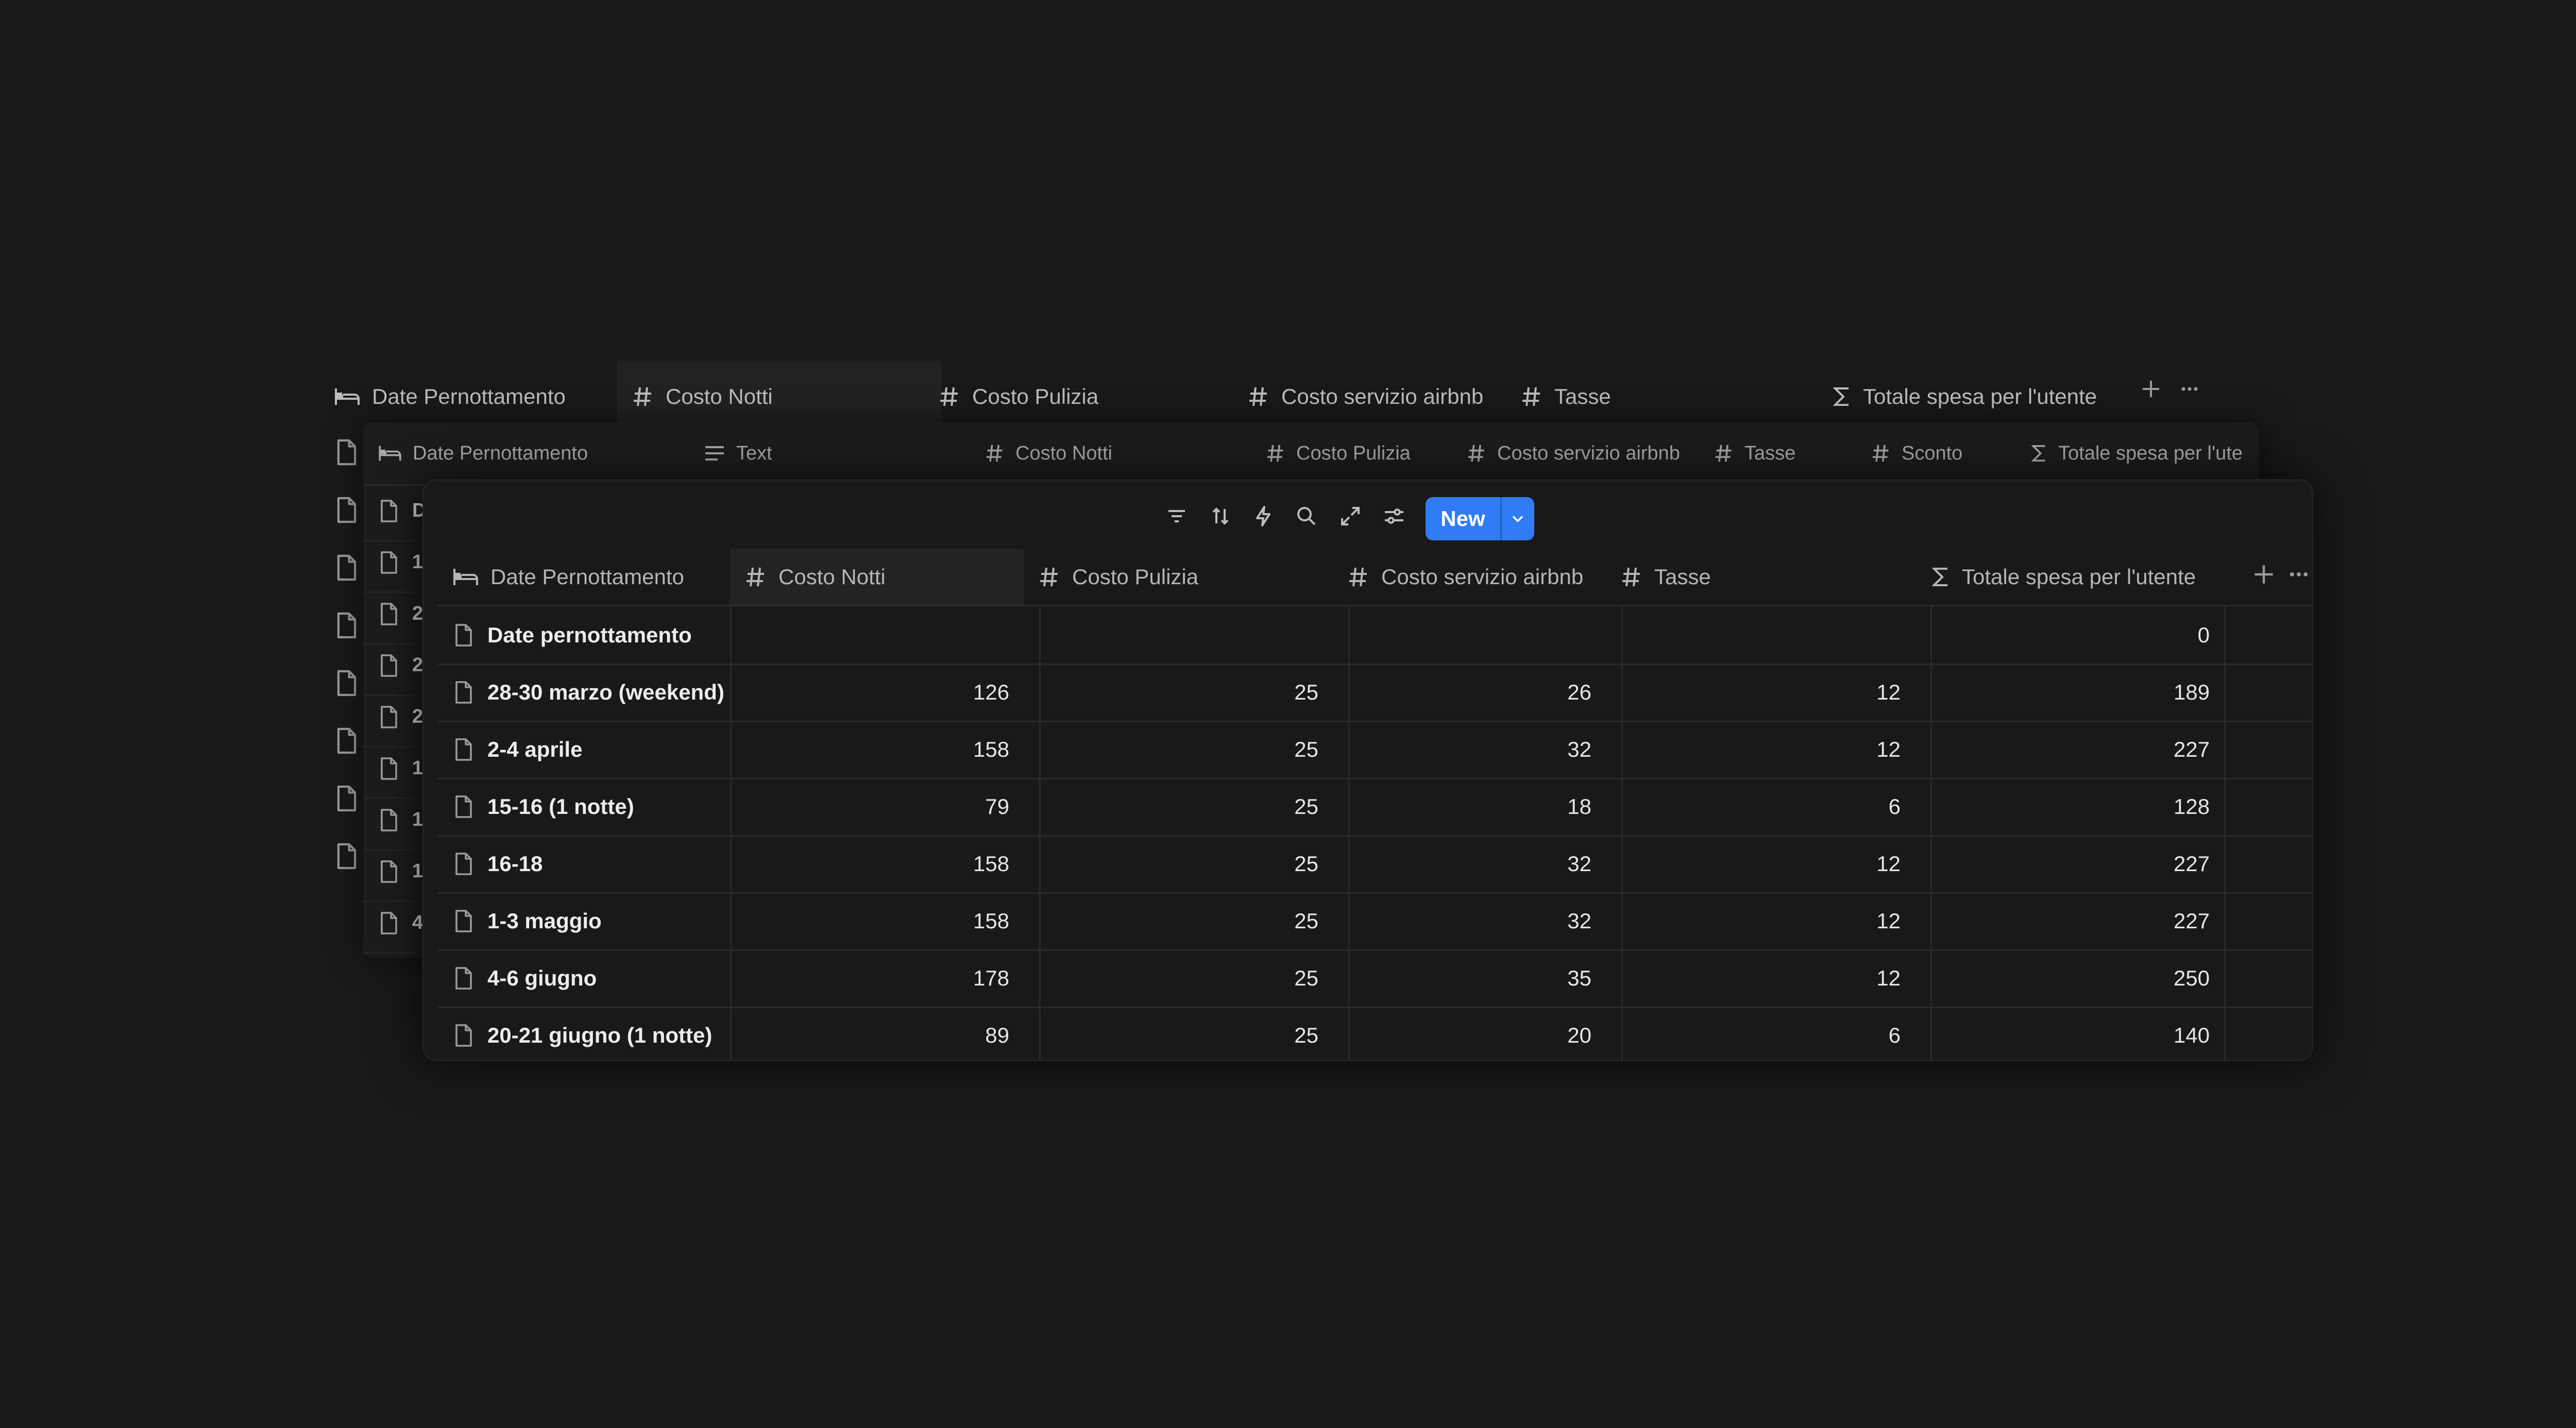 The width and height of the screenshot is (2576, 1428). What do you see at coordinates (1083, 397) in the screenshot?
I see `back-col-pulizia: Costo Pulizia` at bounding box center [1083, 397].